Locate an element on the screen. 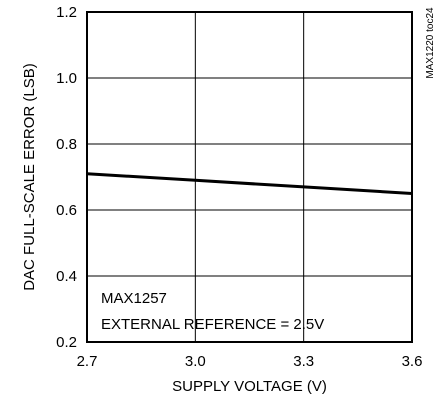 The height and width of the screenshot is (401, 444). series-layer is located at coordinates (249, 183).